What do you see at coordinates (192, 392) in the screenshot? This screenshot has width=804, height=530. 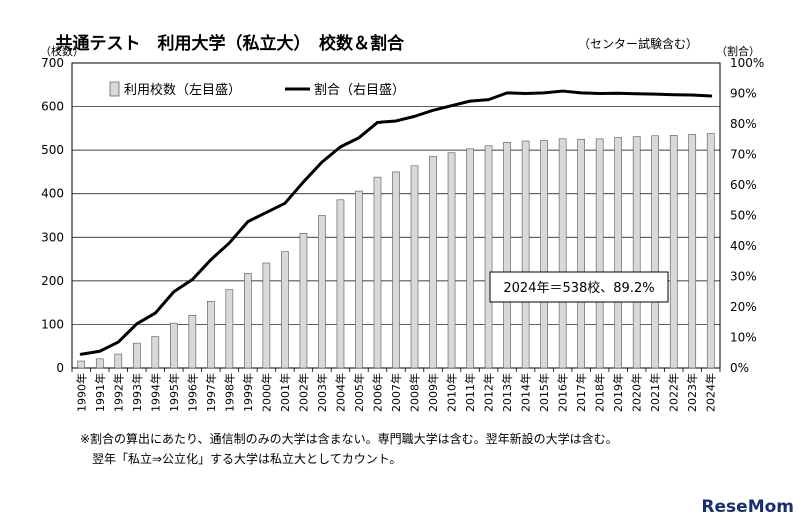 I see `x-tick-label: 1996年` at bounding box center [192, 392].